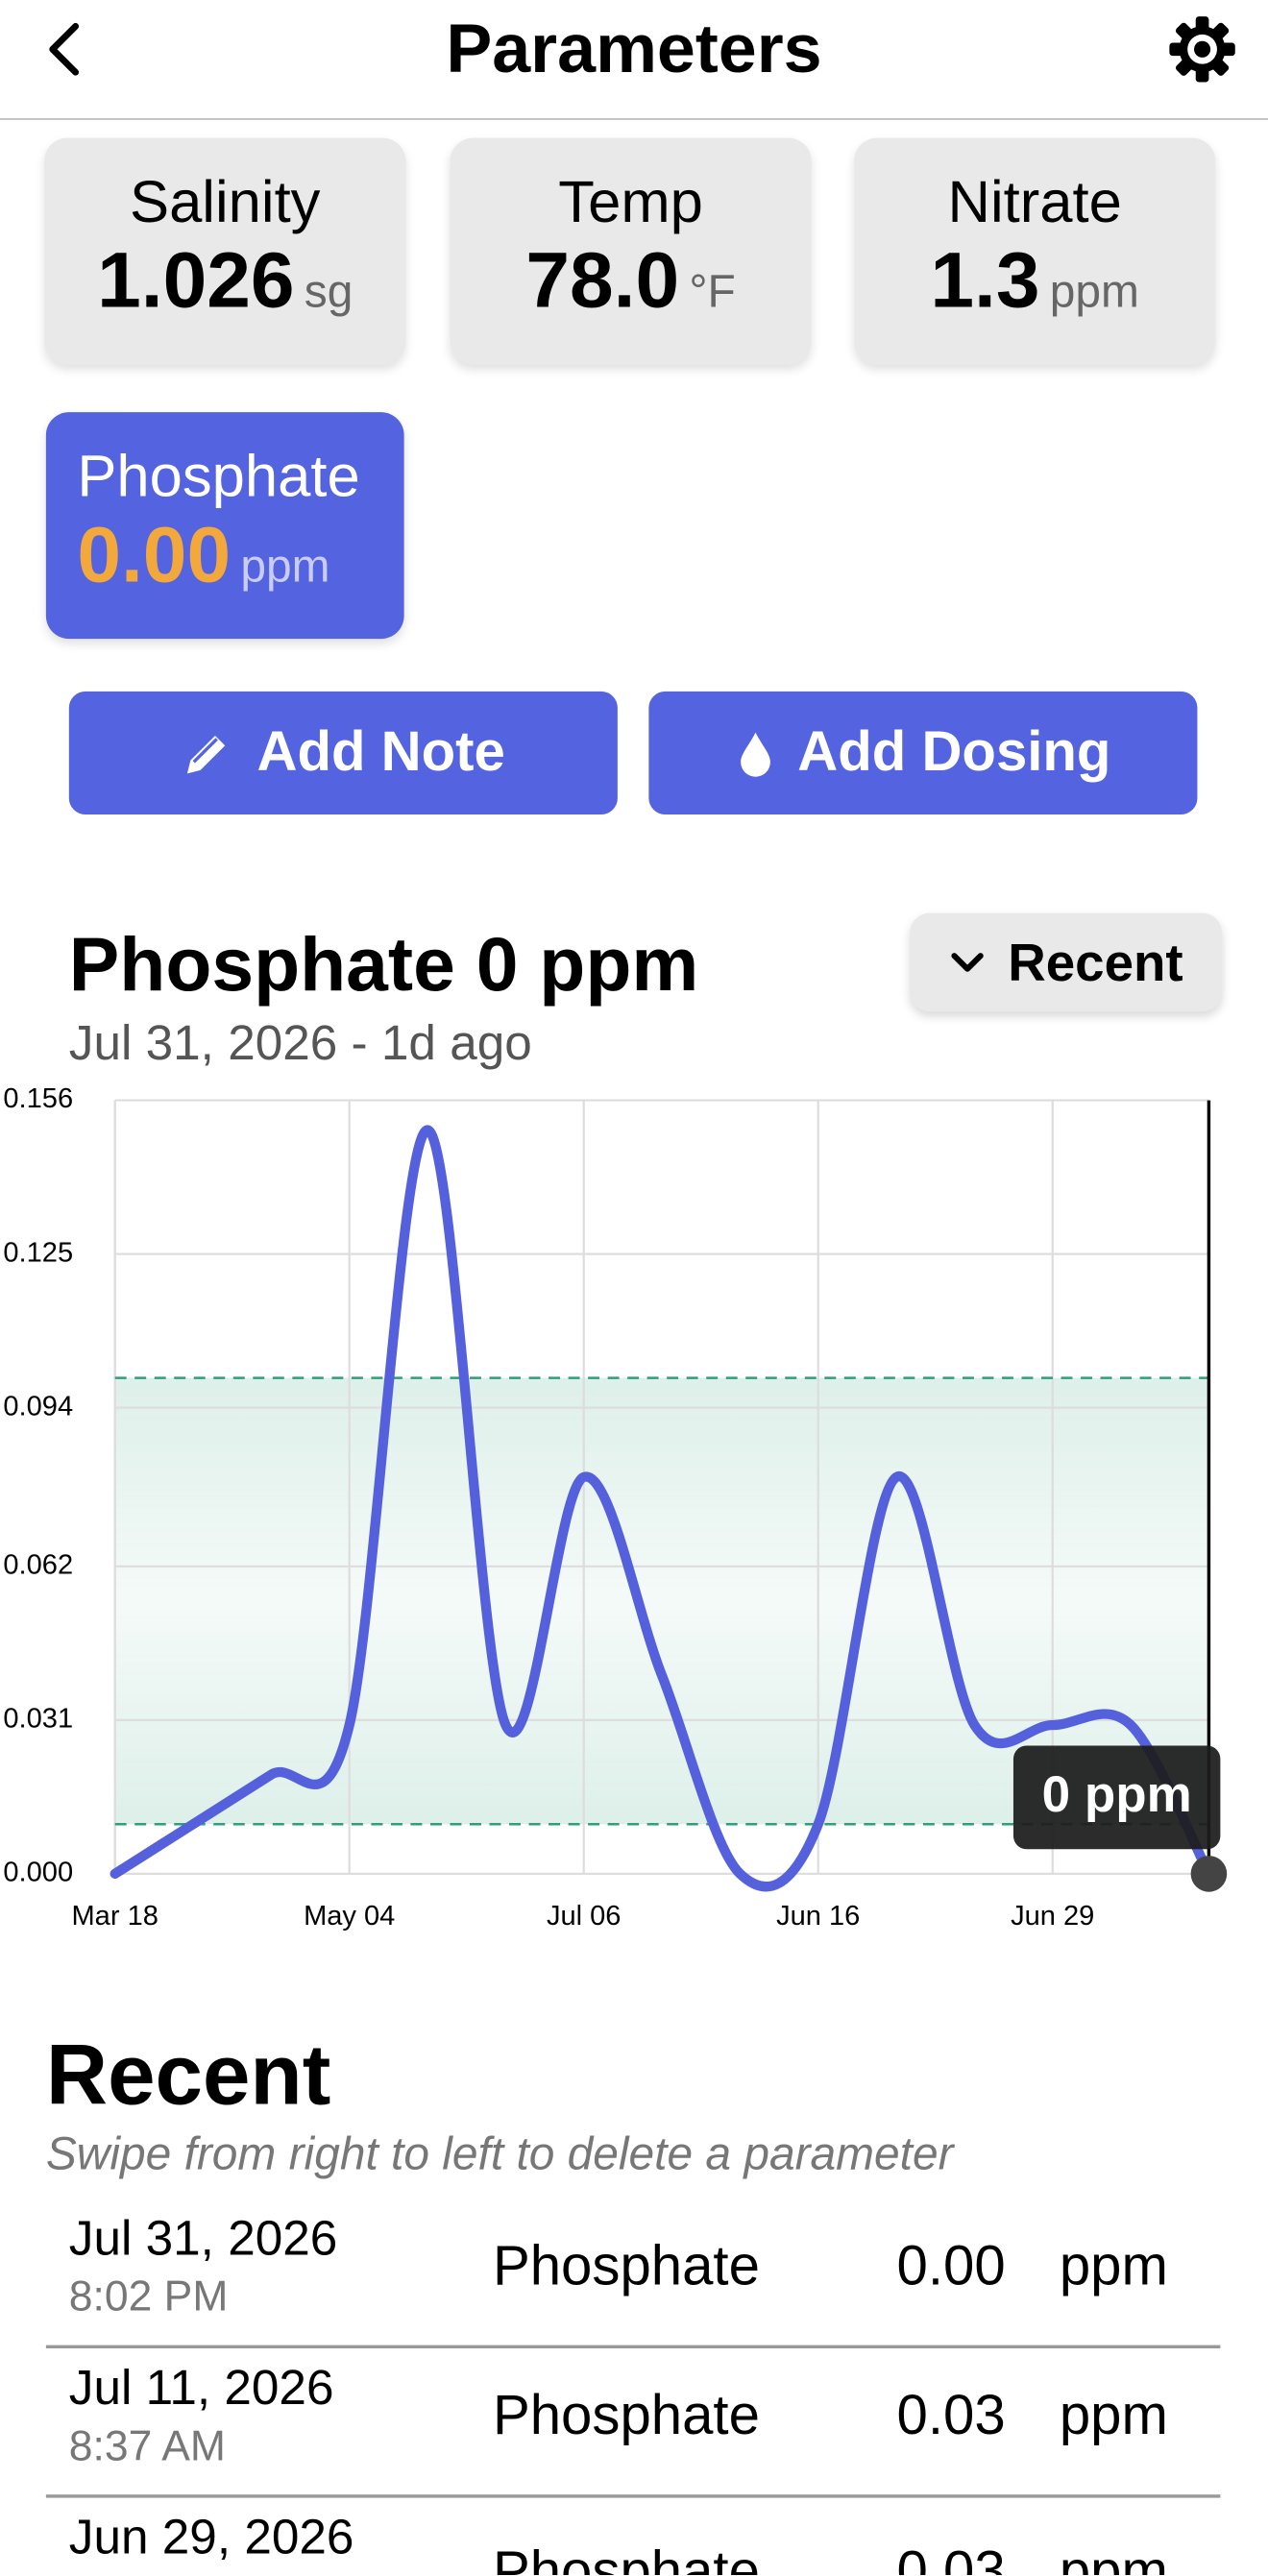  Describe the element at coordinates (967, 963) in the screenshot. I see `chevron-down` at that location.